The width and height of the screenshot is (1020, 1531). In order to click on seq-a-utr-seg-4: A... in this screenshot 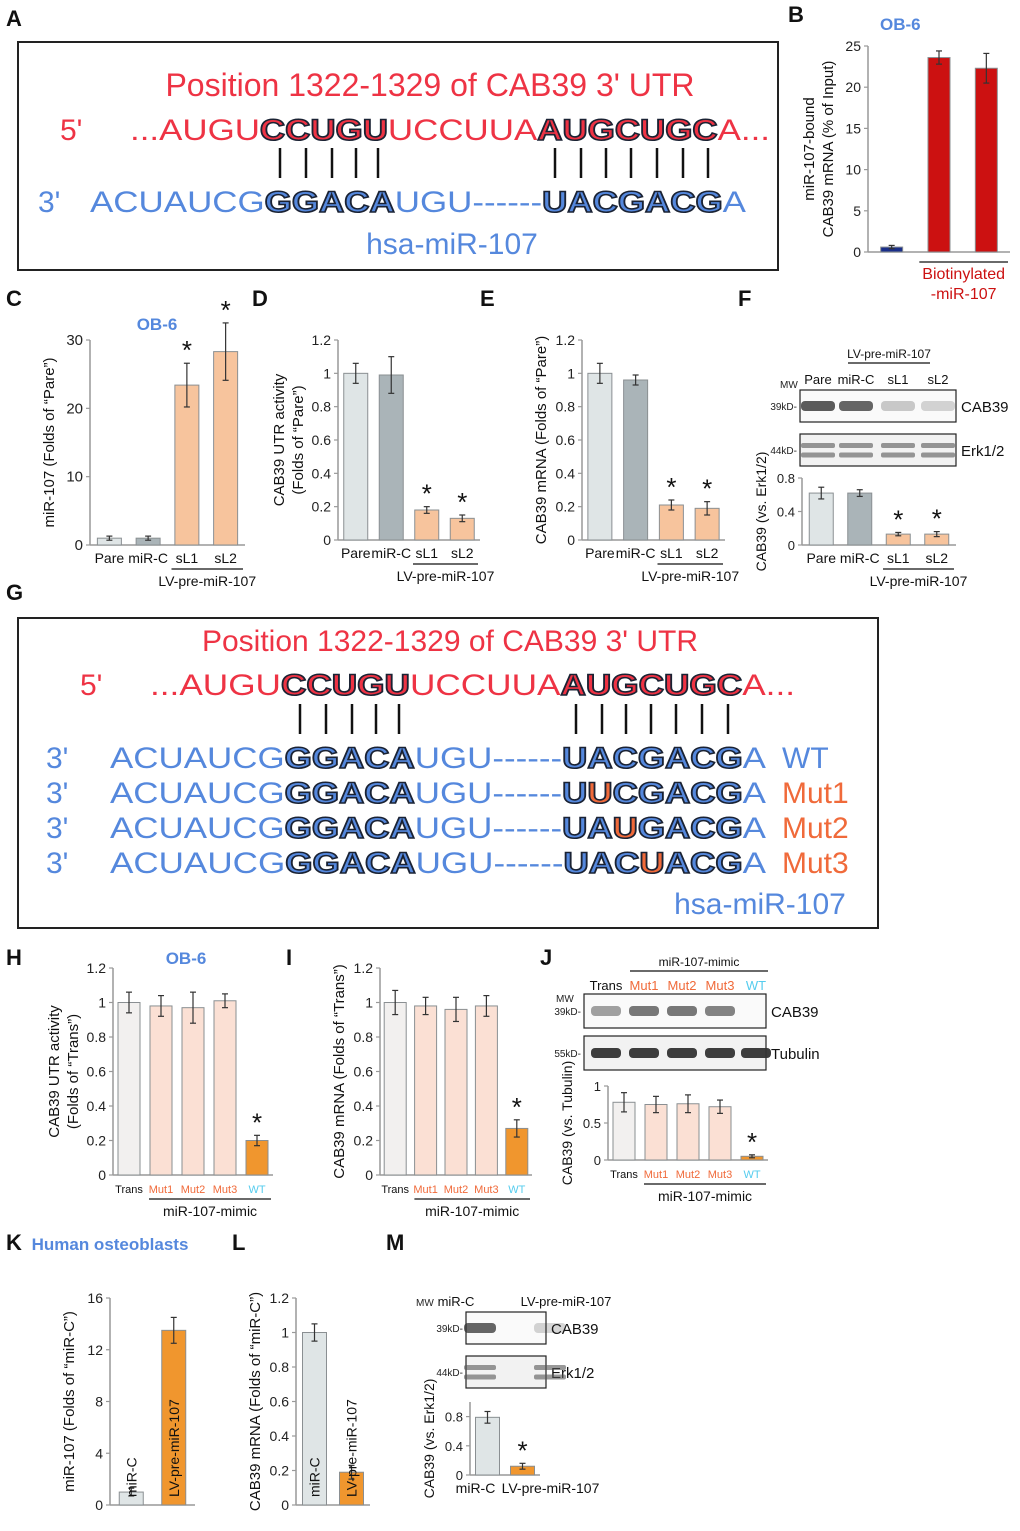, I will do `click(744, 130)`.